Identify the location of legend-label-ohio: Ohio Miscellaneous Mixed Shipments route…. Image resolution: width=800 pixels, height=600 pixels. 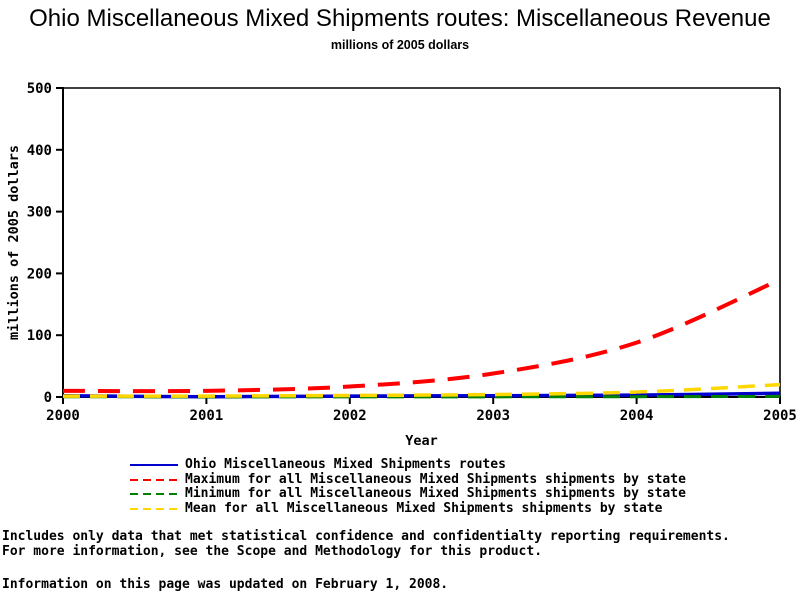
(345, 464).